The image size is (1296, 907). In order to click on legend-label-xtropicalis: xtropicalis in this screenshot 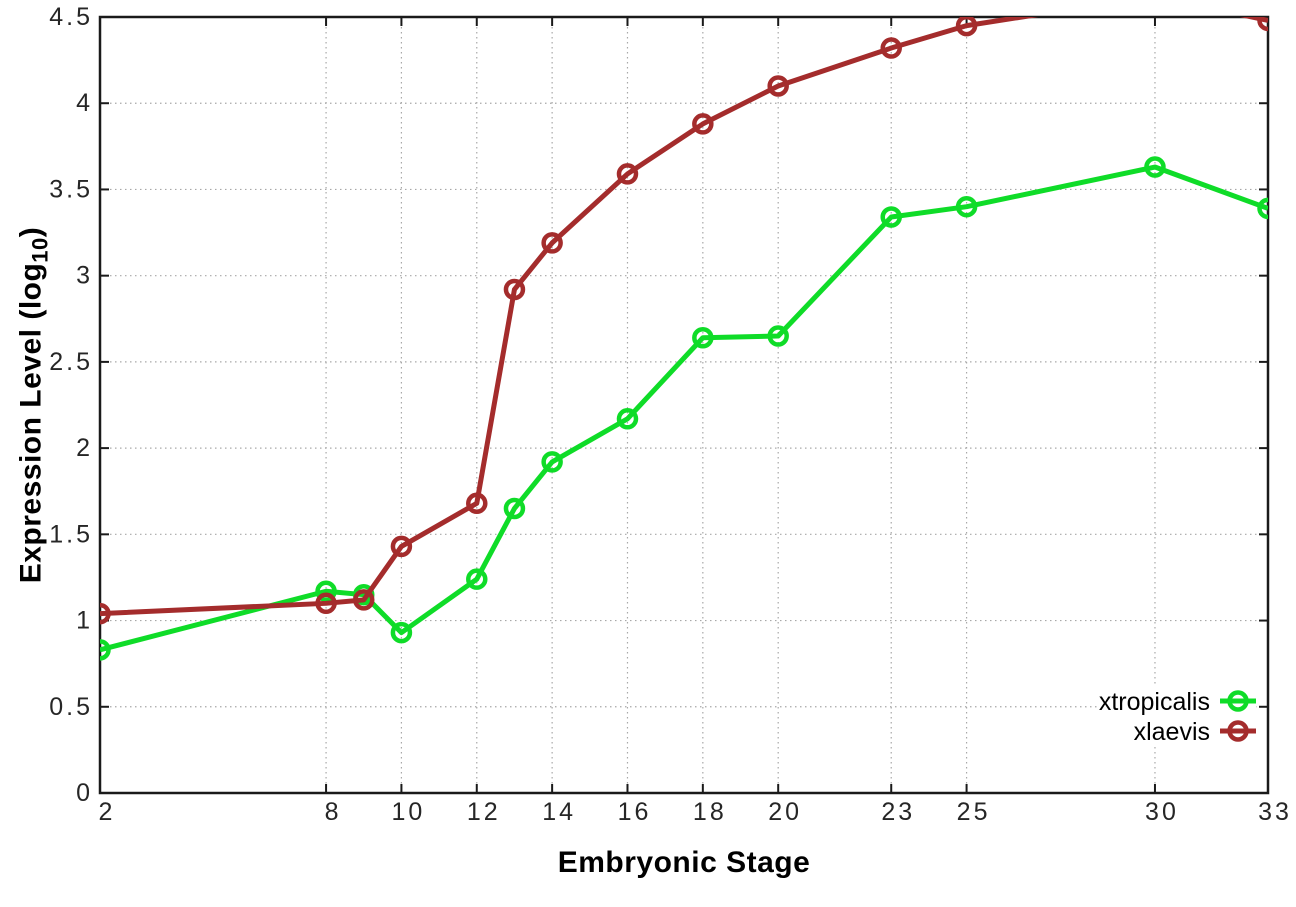, I will do `click(1154, 702)`.